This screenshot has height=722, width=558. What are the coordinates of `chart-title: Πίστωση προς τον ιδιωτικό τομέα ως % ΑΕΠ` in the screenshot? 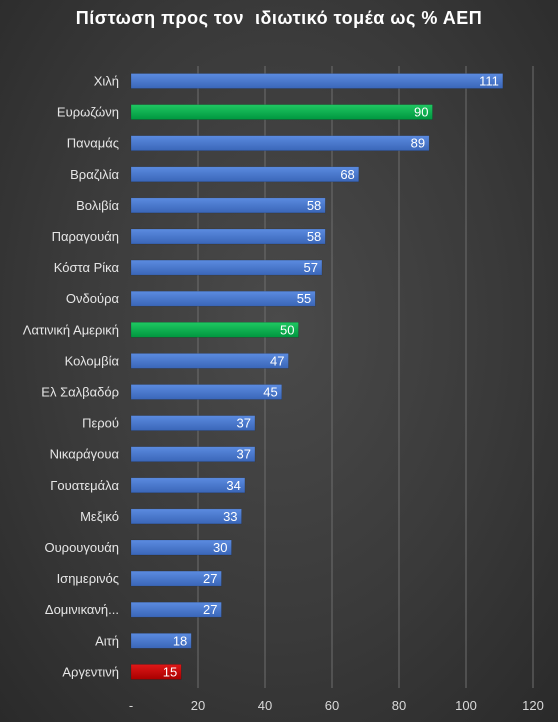 It's located at (279, 18).